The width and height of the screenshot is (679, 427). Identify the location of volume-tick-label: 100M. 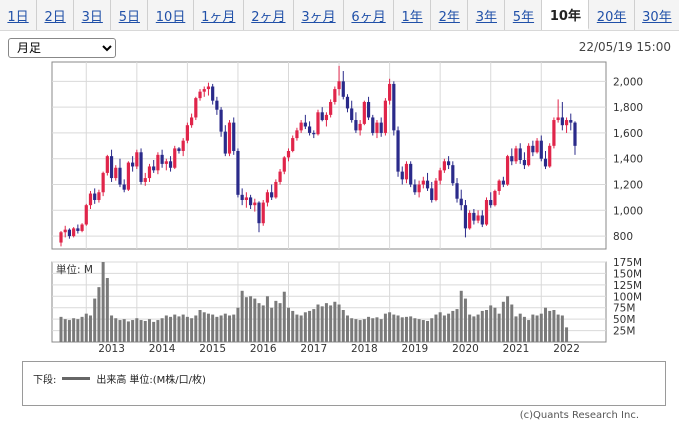
(627, 297).